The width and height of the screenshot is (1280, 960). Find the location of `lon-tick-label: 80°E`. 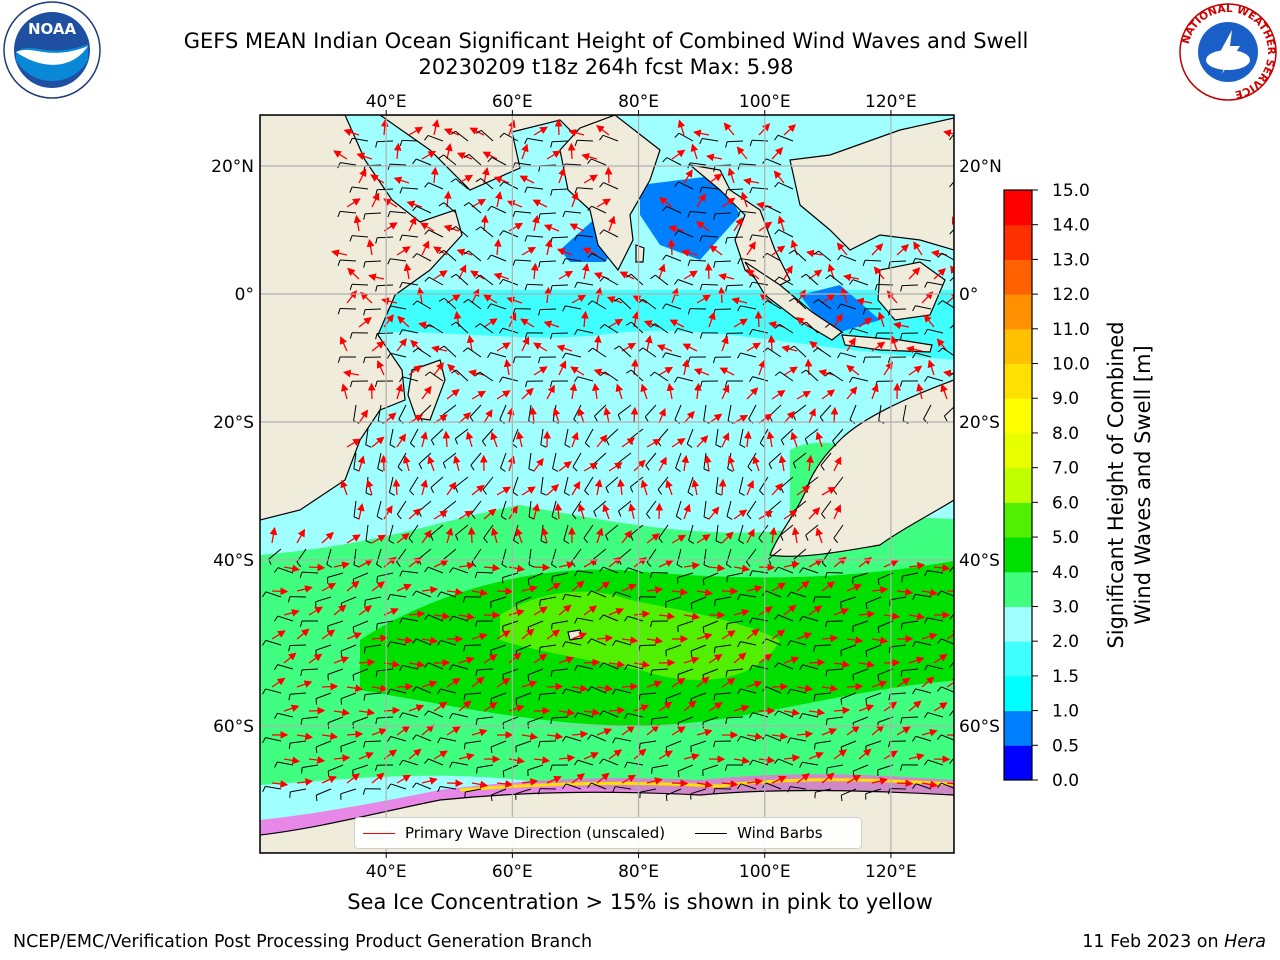

lon-tick-label: 80°E is located at coordinates (638, 102).